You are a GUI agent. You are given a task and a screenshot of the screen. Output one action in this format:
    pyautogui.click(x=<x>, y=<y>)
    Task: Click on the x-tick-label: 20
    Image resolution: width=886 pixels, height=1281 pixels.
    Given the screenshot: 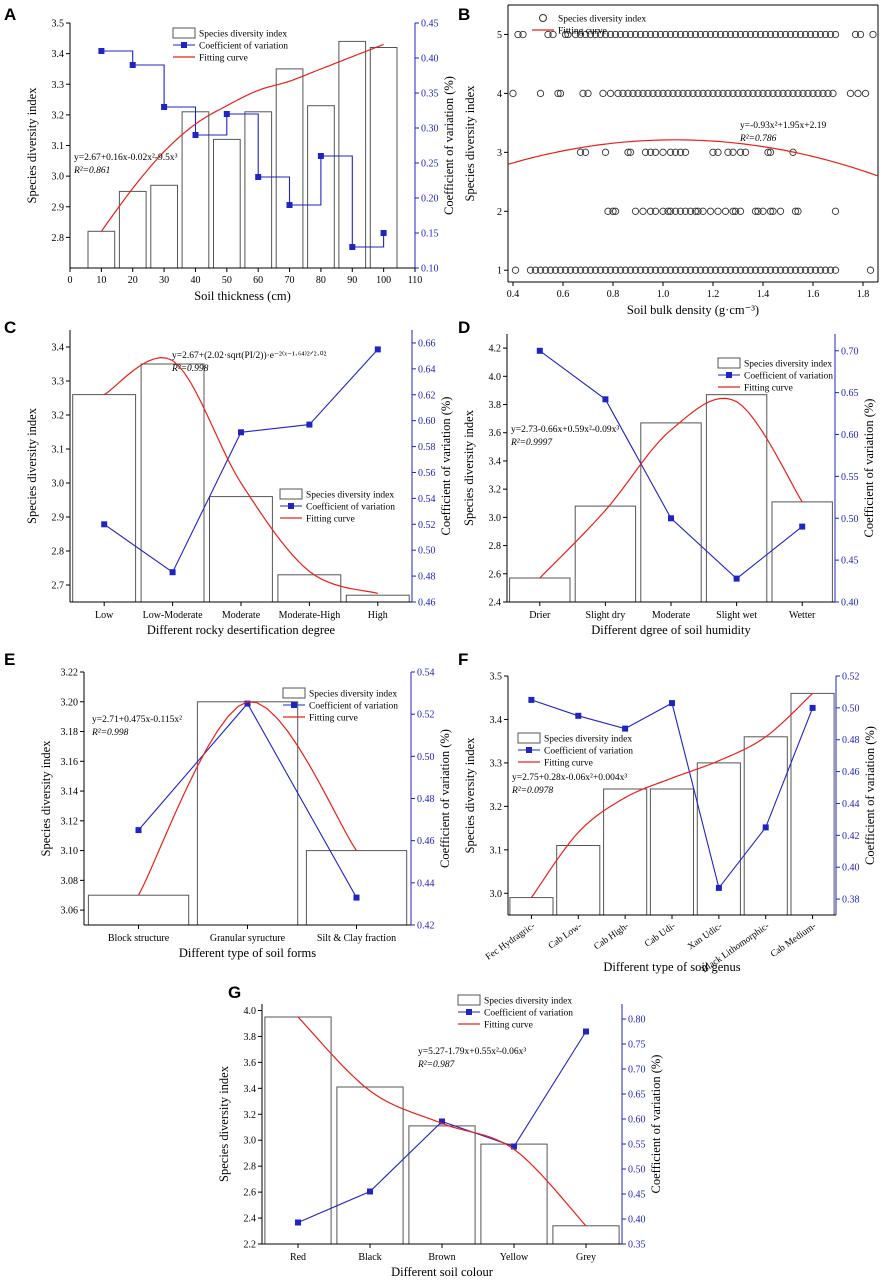 What is the action you would take?
    pyautogui.click(x=133, y=280)
    